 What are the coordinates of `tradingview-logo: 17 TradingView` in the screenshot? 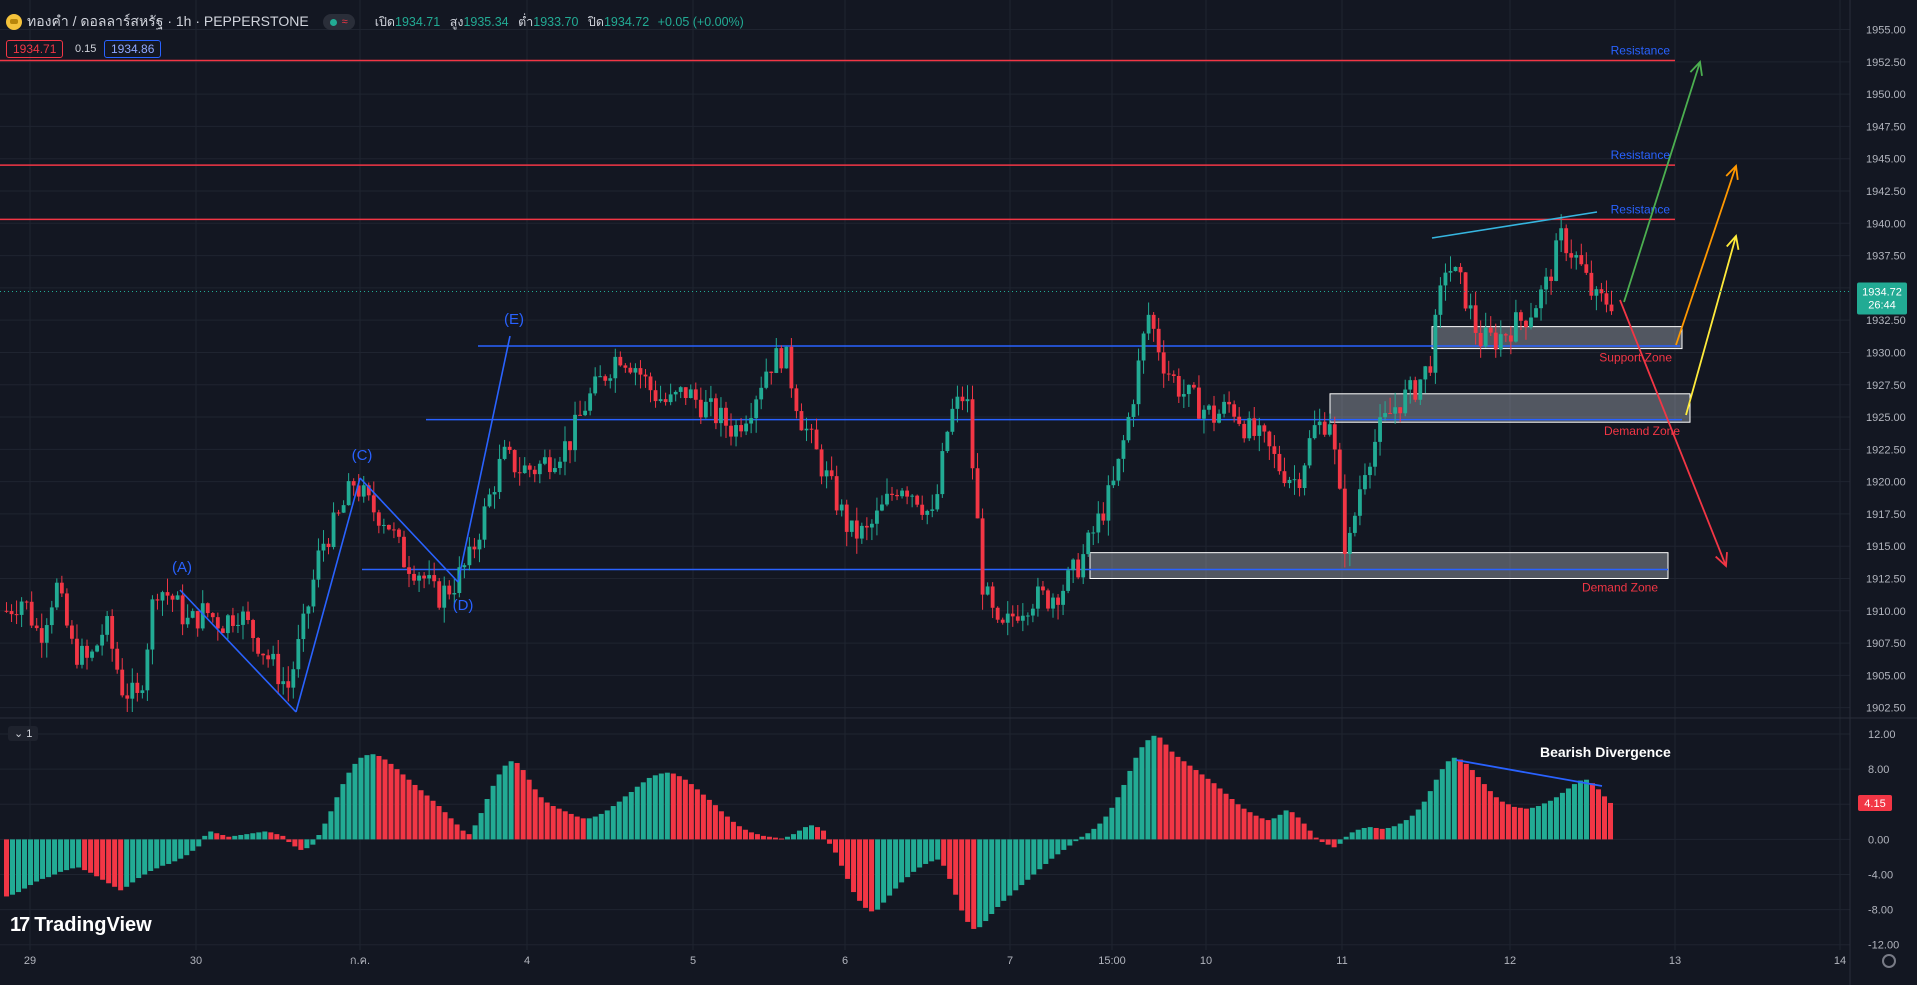 It's located at (81, 925).